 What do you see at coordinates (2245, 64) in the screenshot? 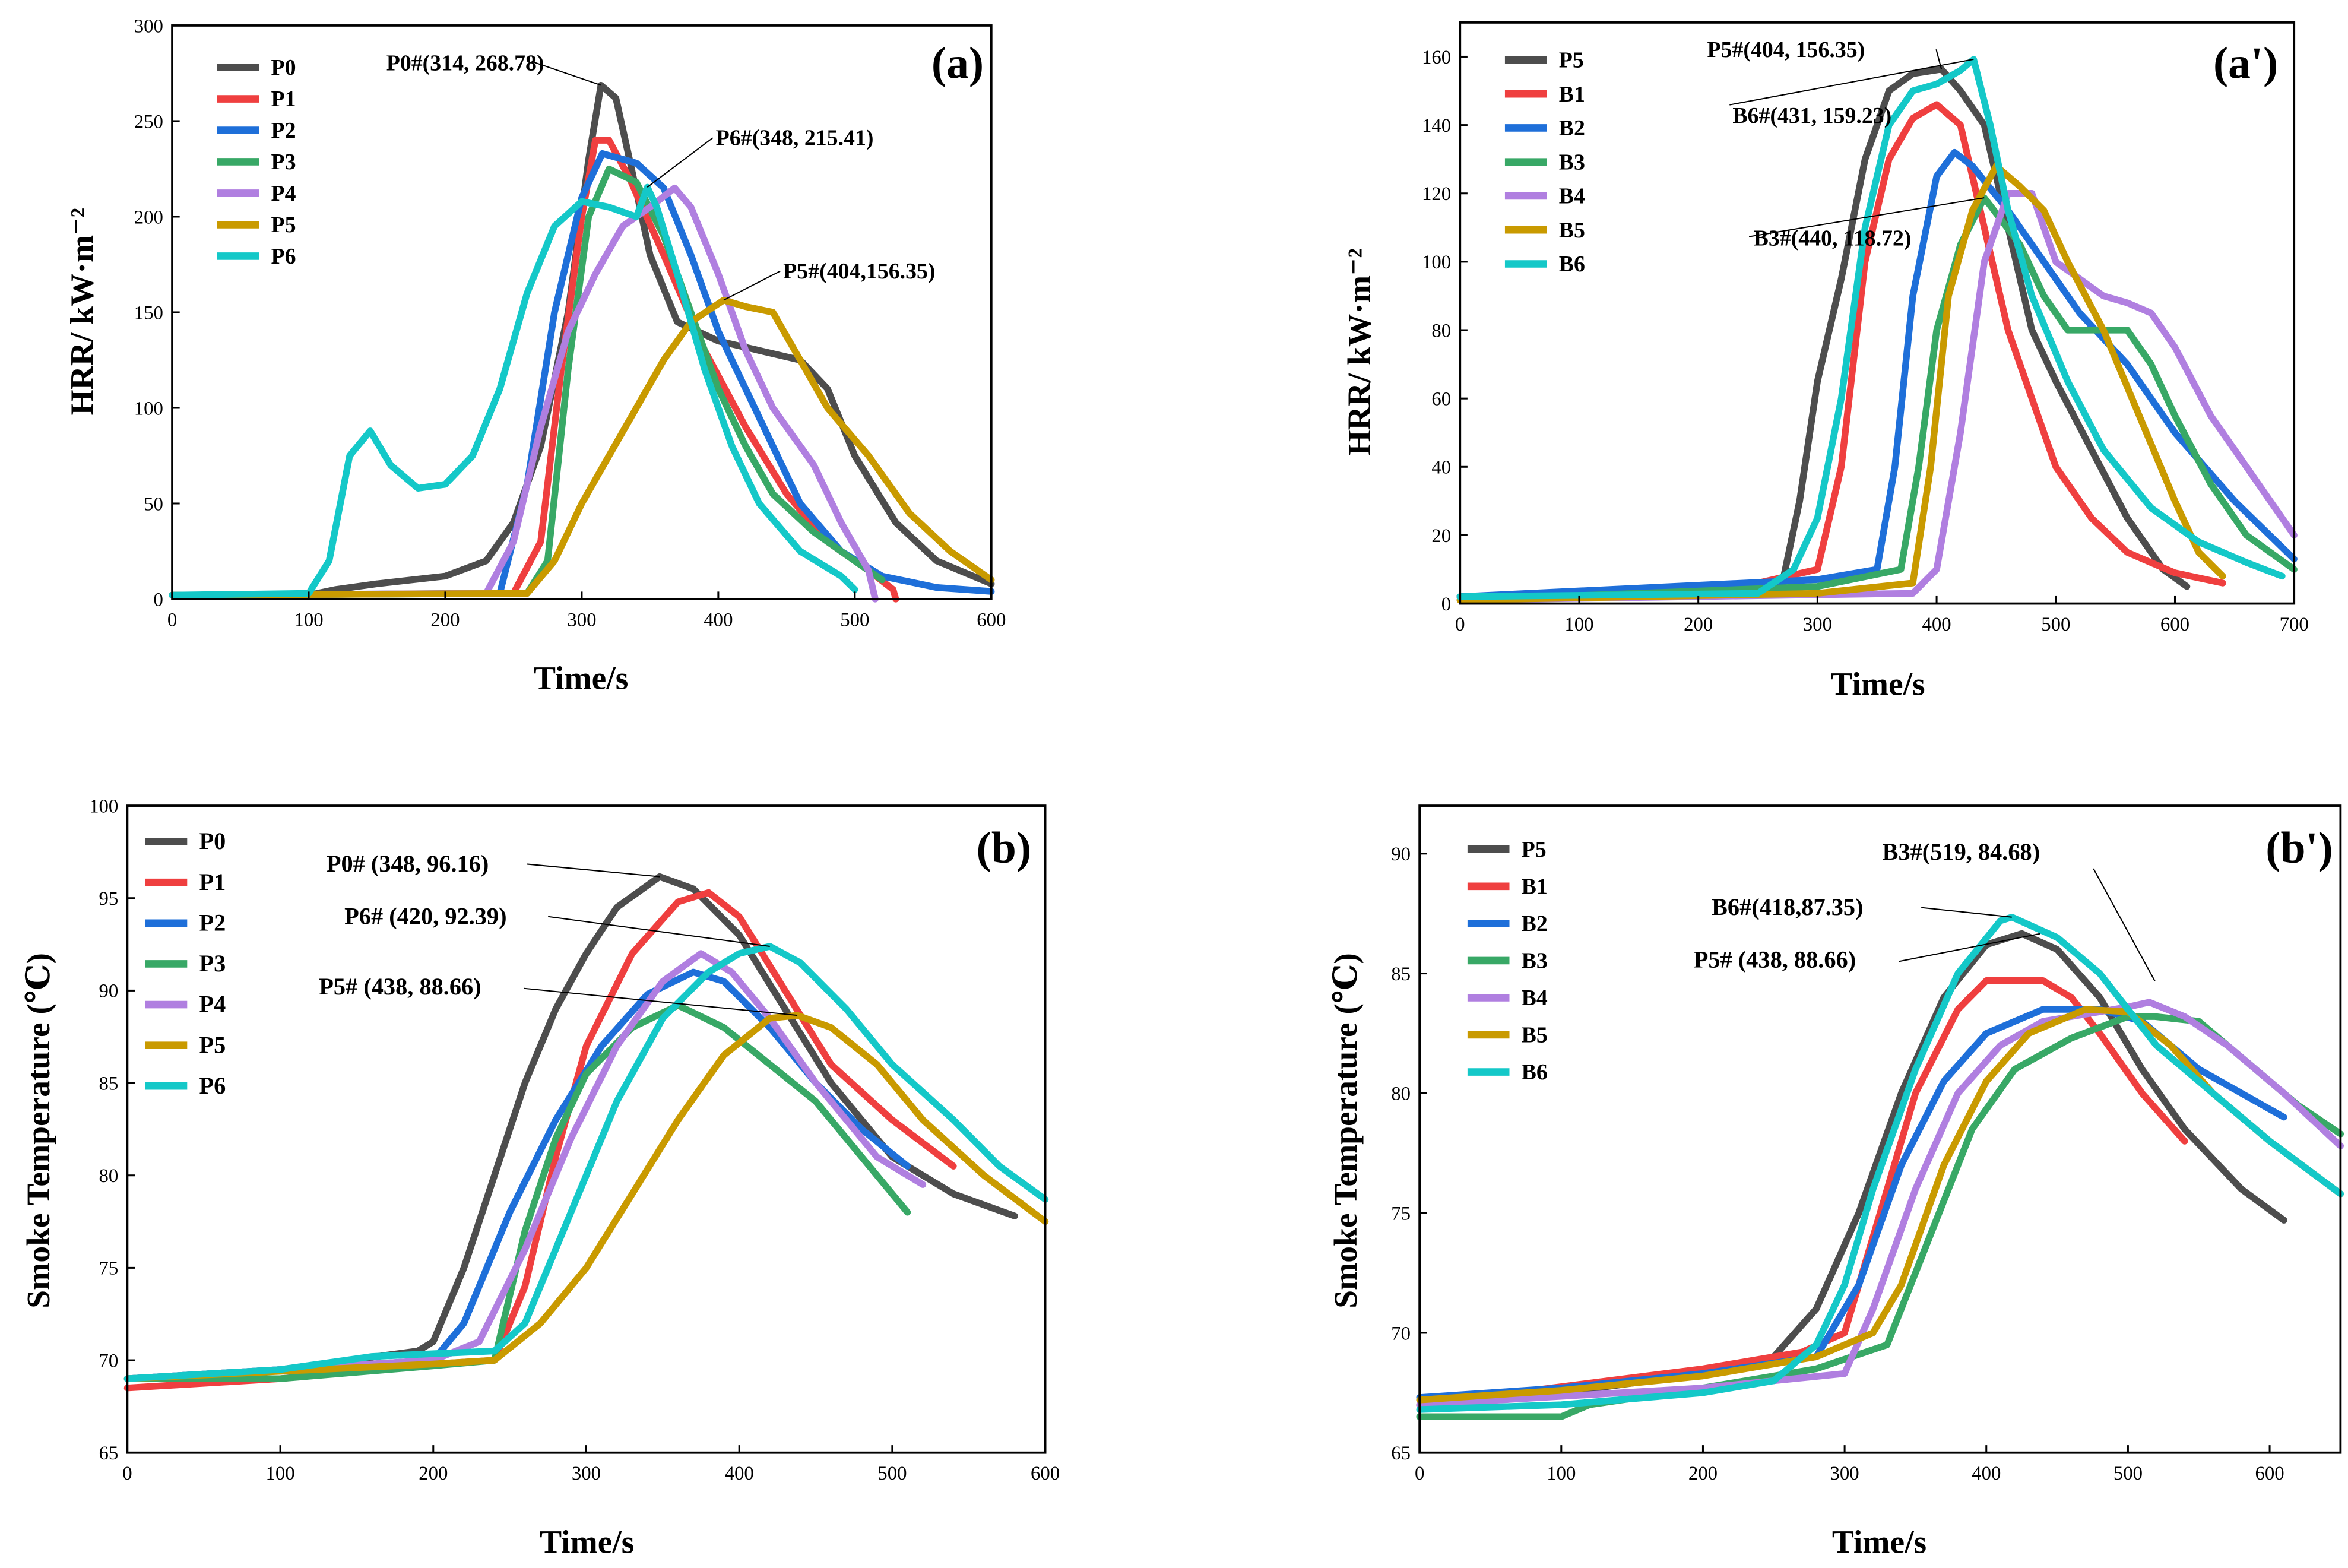
I see `panel-label: (a')` at bounding box center [2245, 64].